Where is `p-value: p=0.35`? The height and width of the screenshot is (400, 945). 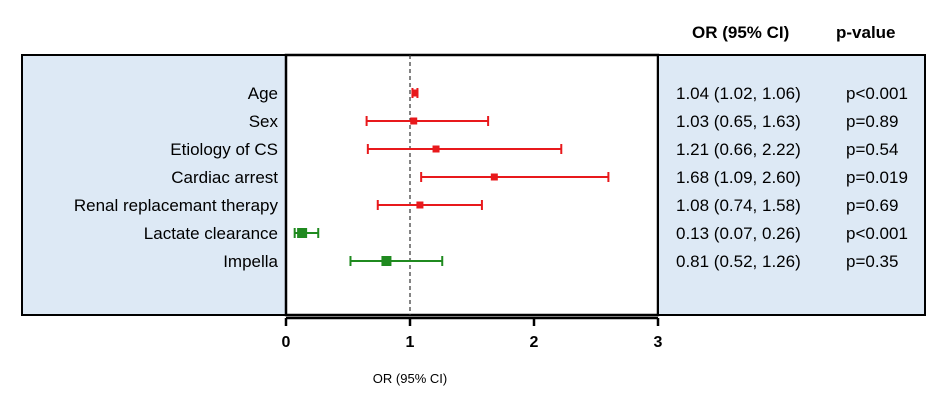
p-value: p=0.35 is located at coordinates (872, 261).